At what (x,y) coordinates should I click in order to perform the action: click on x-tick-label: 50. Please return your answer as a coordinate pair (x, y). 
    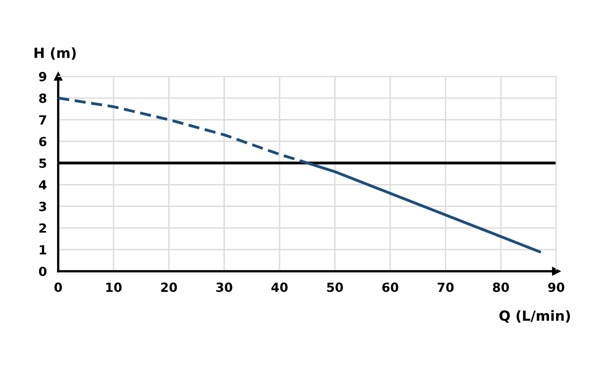
    Looking at the image, I should click on (335, 287).